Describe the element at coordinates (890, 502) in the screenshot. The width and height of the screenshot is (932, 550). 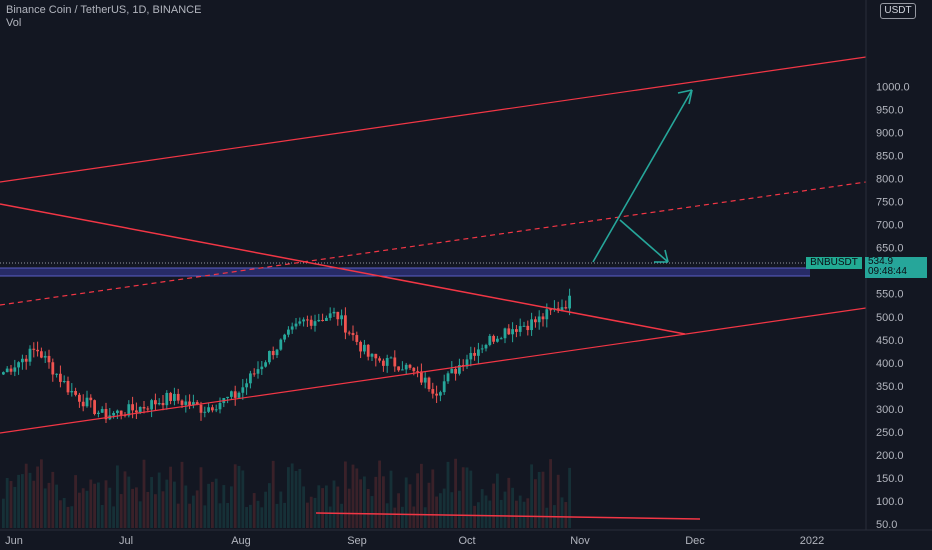
I see `price-tick-label: 100.0` at that location.